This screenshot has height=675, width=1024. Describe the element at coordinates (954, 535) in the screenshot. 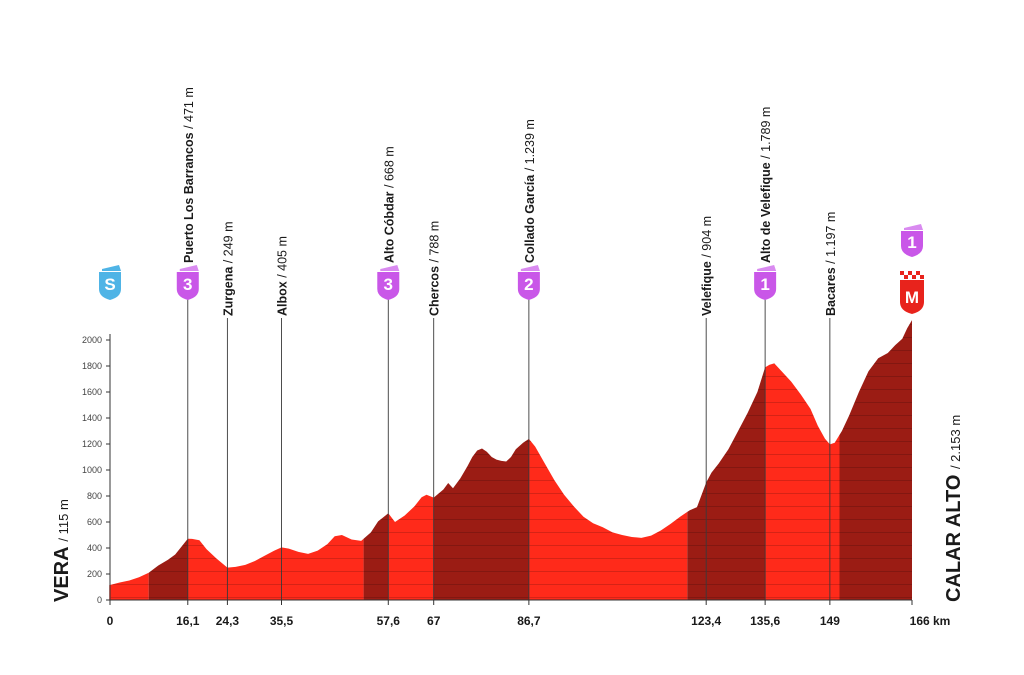

I see `finish-label-name: CALAR ALTO` at that location.